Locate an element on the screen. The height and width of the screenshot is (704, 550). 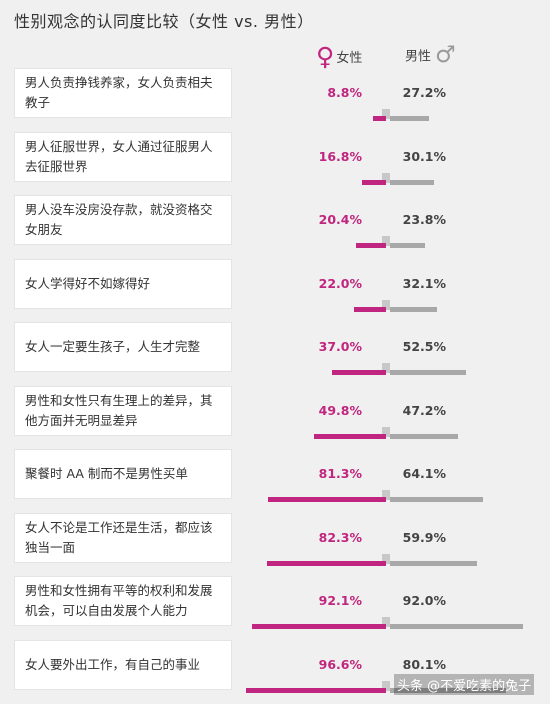
legend-female: ♀ 女性 is located at coordinates (339, 56).